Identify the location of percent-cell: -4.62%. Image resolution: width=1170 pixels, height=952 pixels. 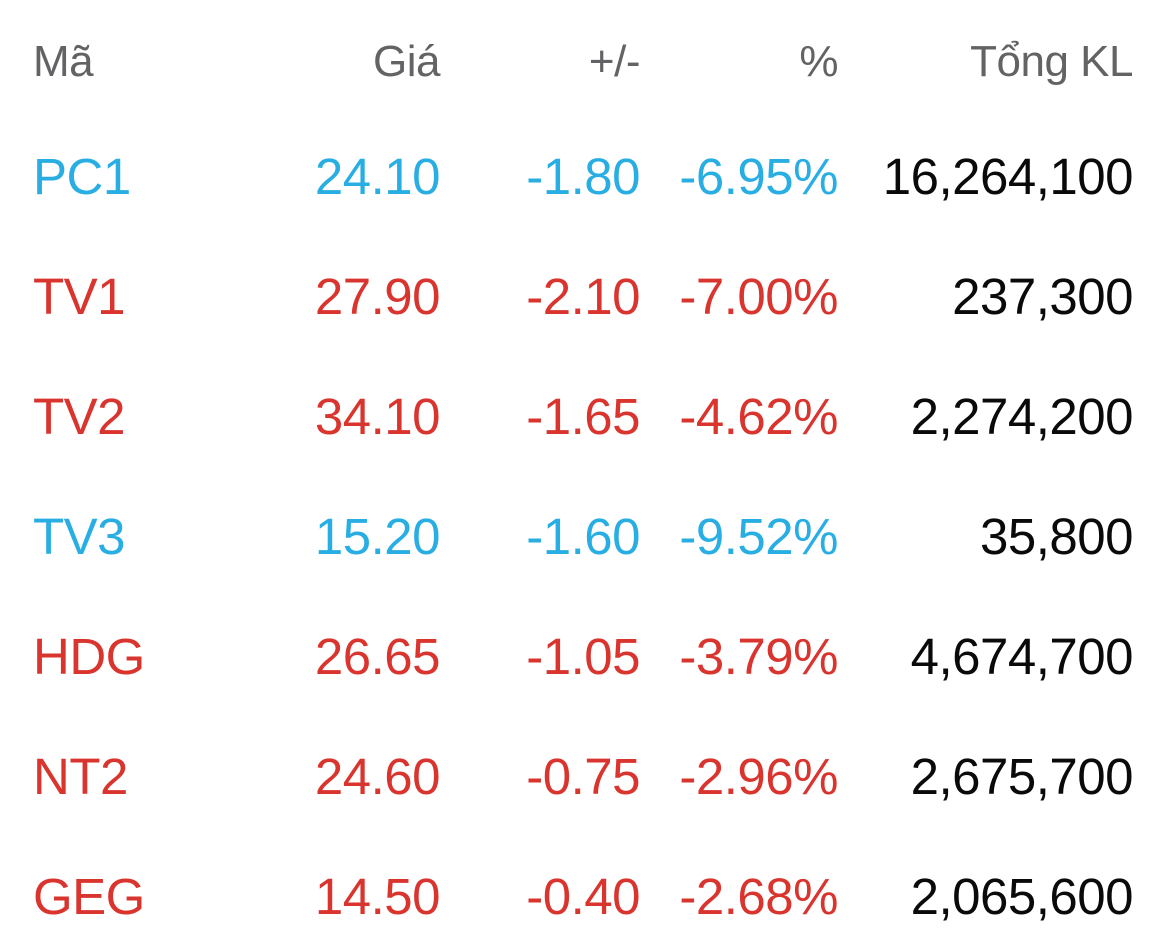
(758, 416).